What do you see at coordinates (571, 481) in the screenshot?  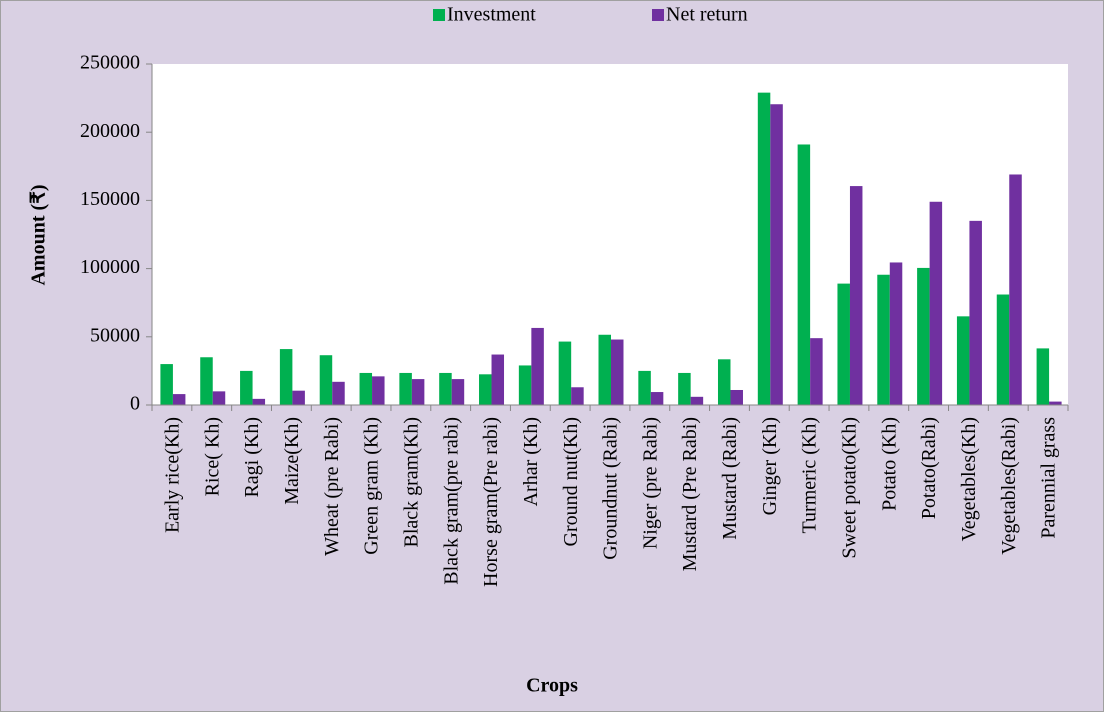 I see `x-tick-label: Ground nut(Kh)` at bounding box center [571, 481].